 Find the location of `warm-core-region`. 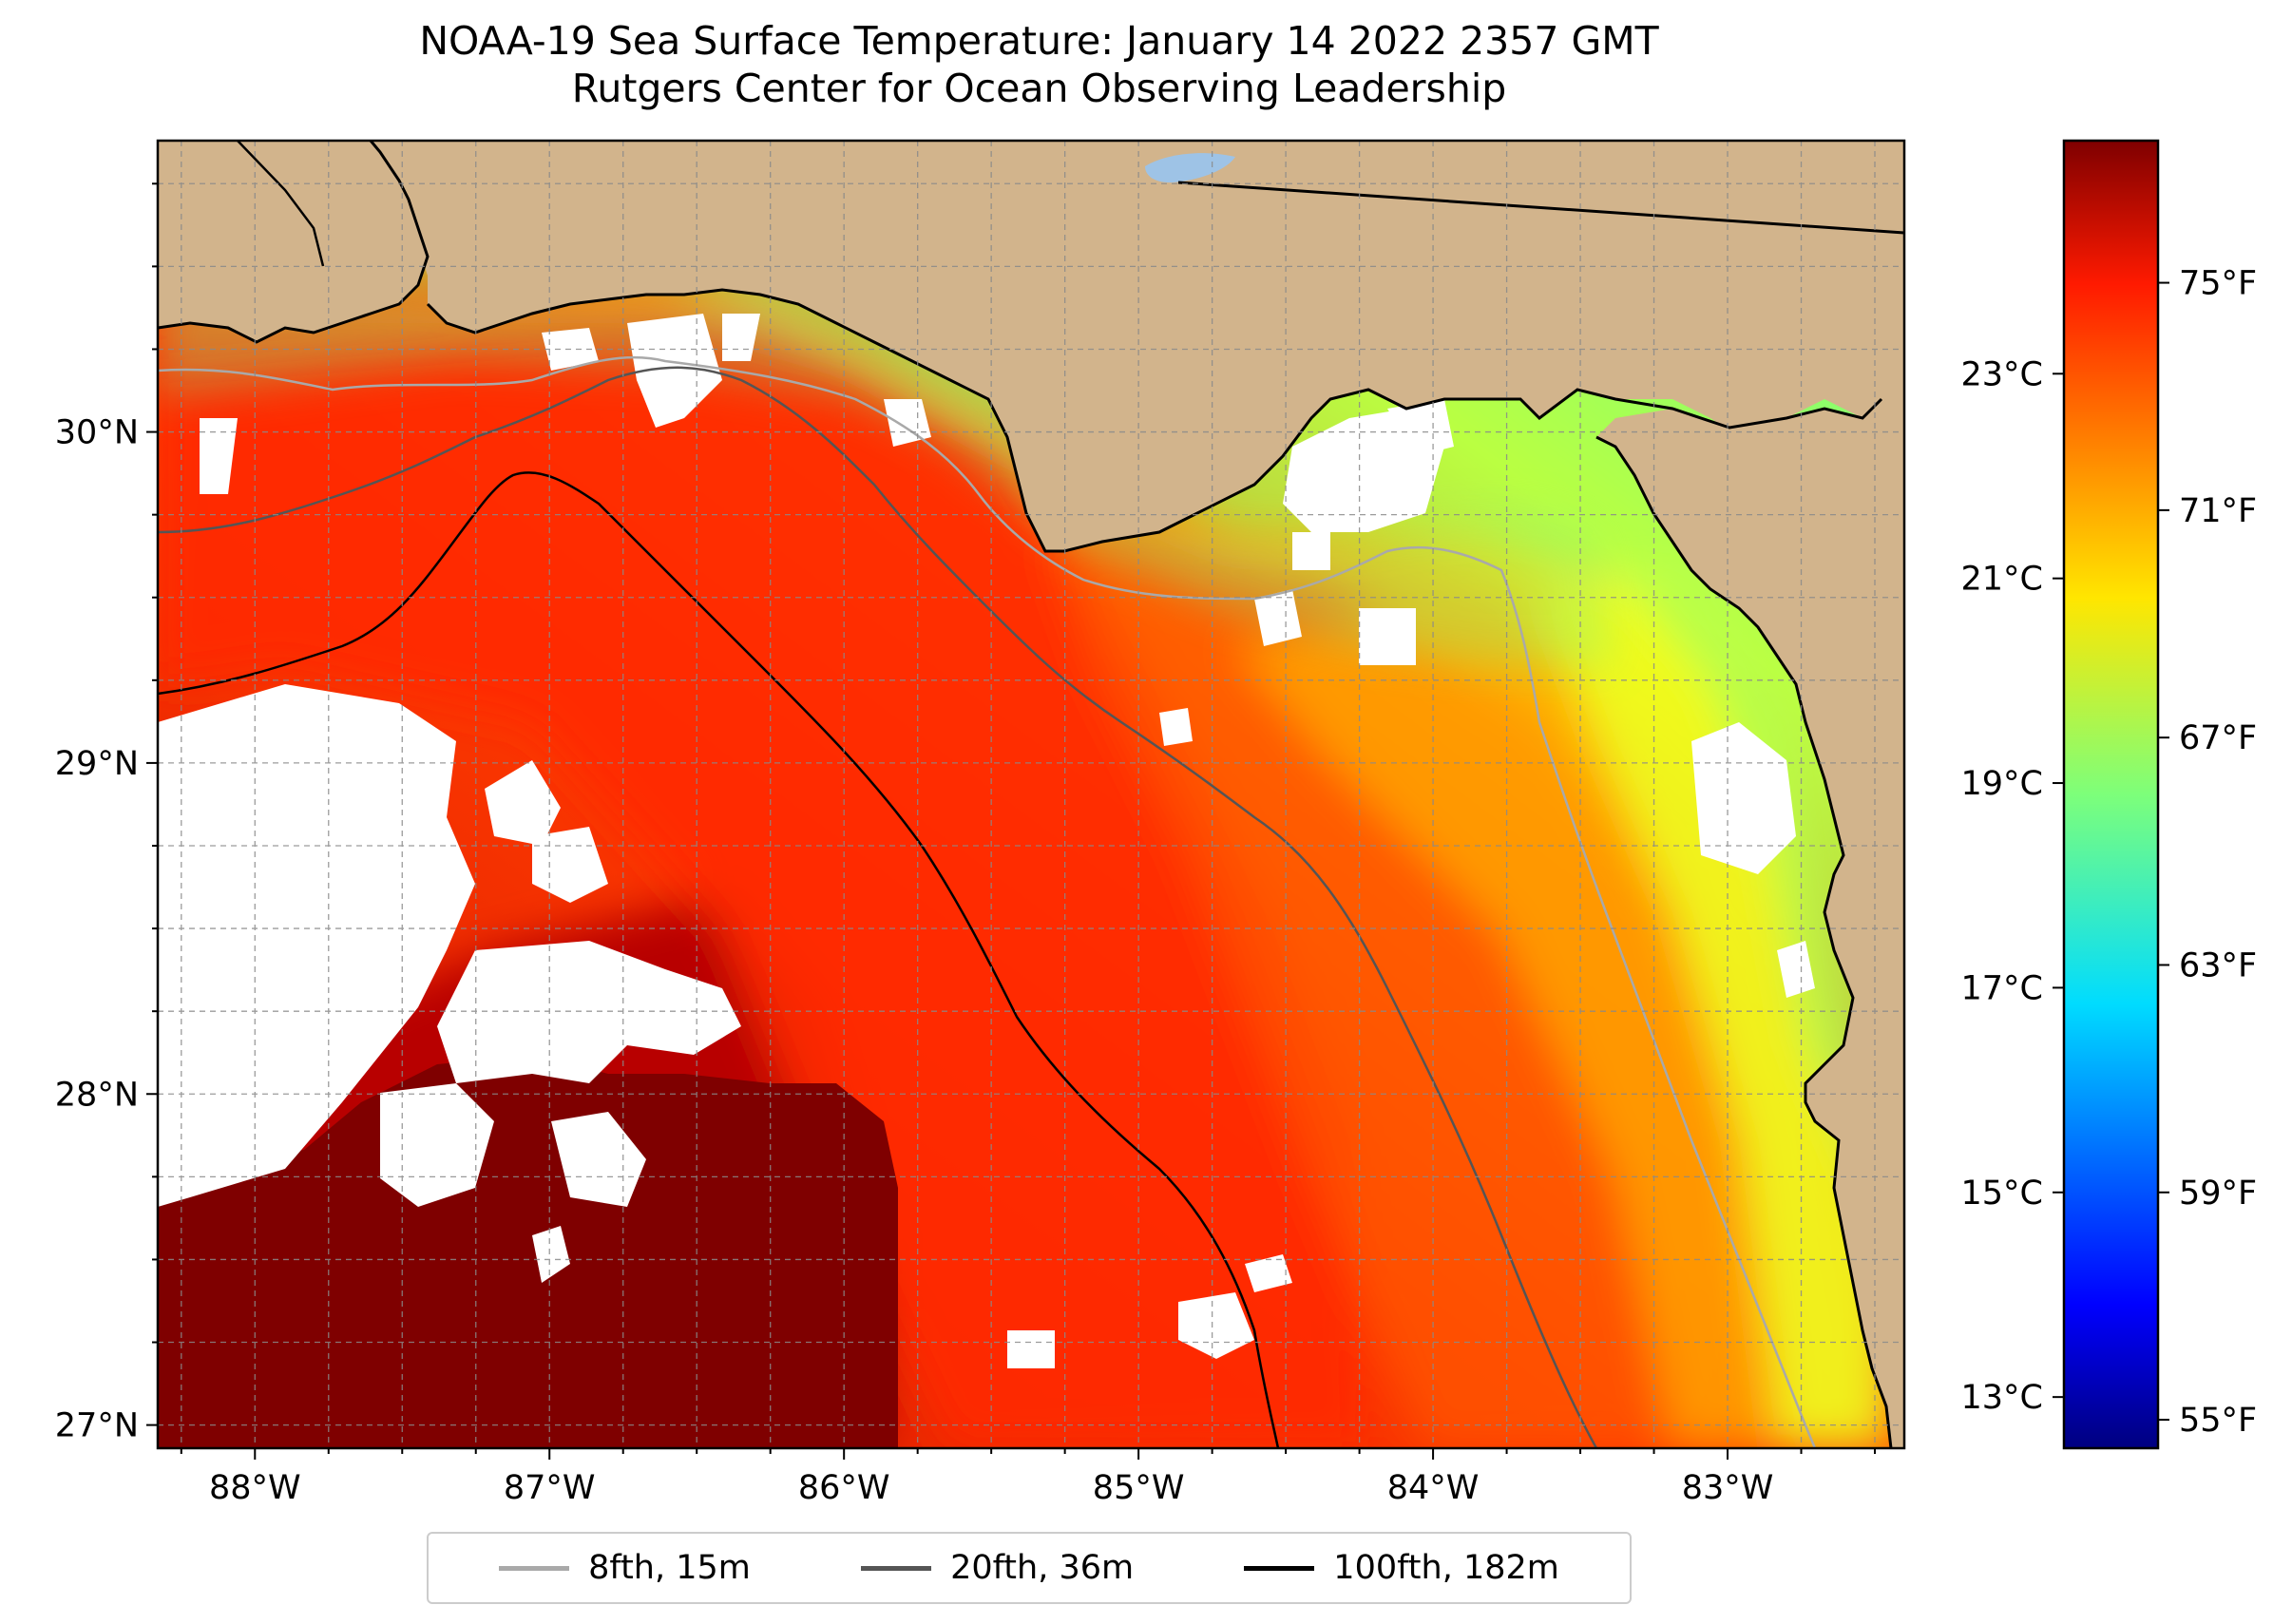

warm-core-region is located at coordinates (528, 1251).